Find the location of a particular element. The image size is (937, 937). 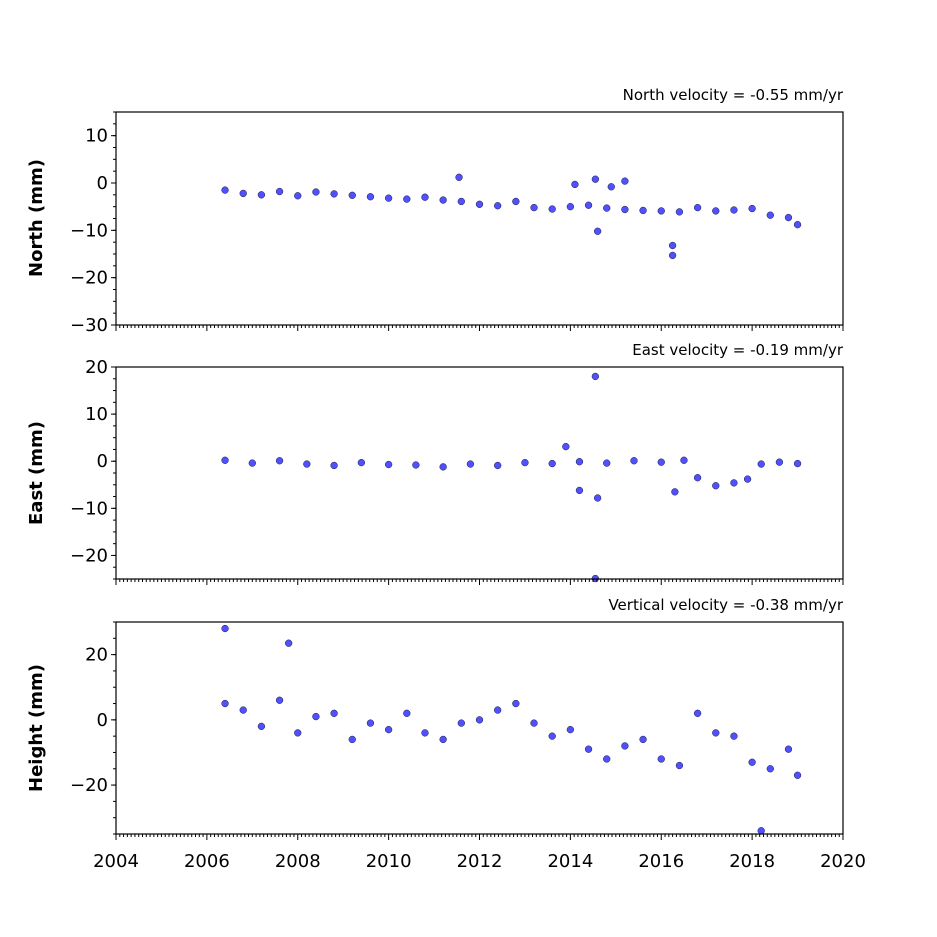

x-tick-label: 2010 is located at coordinates (389, 861).